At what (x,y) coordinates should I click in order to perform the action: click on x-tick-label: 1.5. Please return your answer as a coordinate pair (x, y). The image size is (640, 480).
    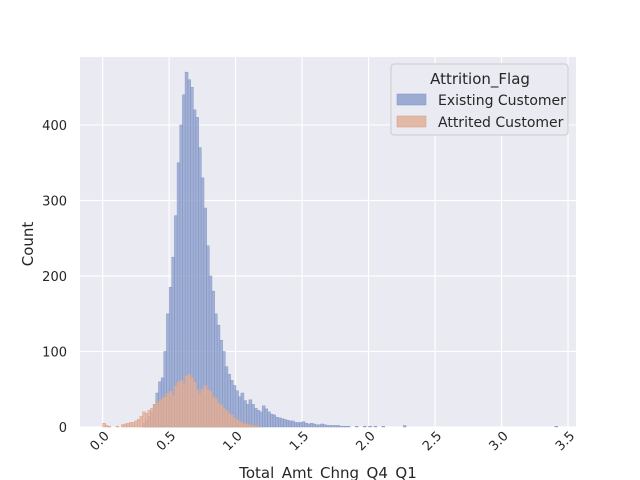
    Looking at the image, I should click on (299, 441).